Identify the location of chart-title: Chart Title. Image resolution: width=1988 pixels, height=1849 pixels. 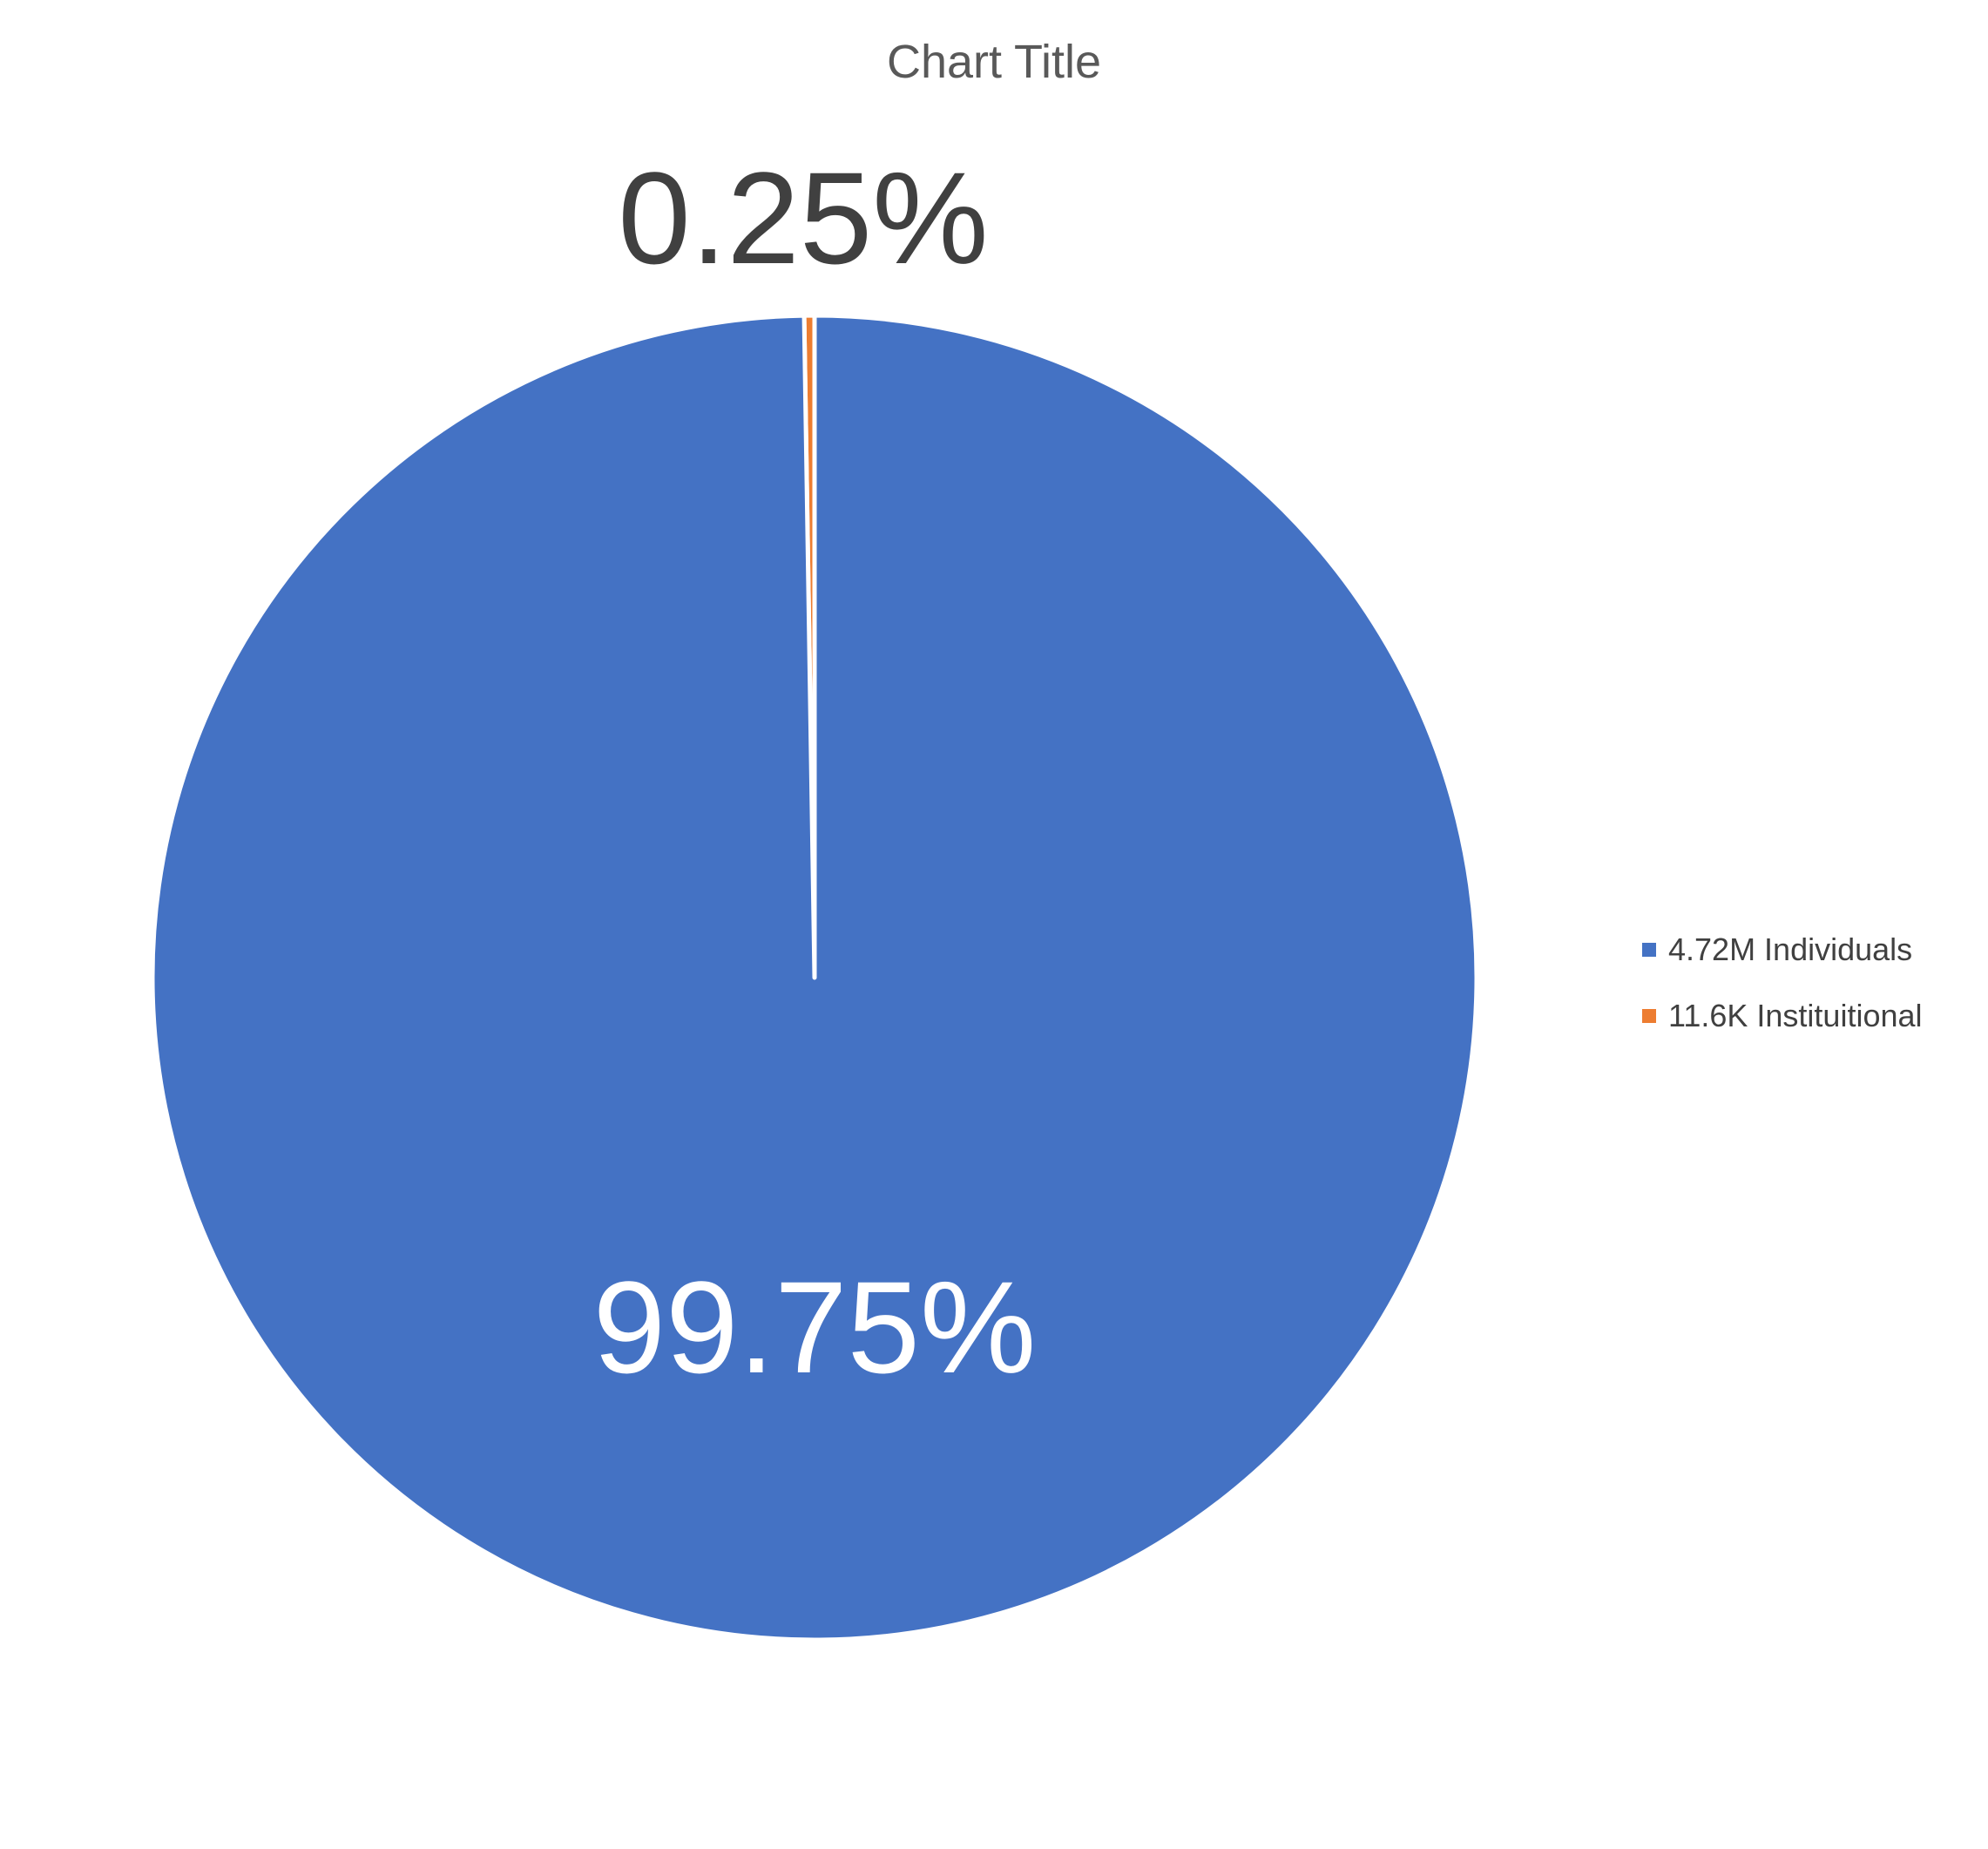
(994, 62).